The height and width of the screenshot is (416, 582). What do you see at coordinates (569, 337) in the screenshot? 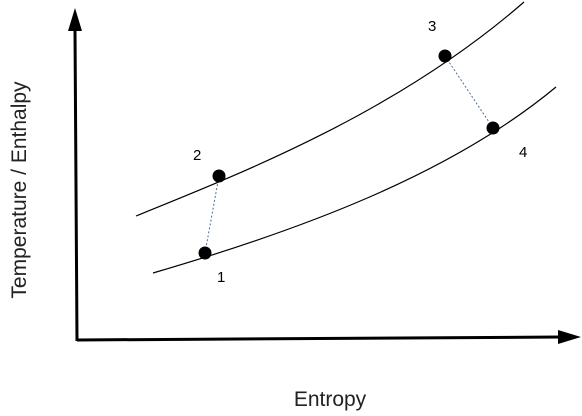
I see `x-axis-arrowhead` at bounding box center [569, 337].